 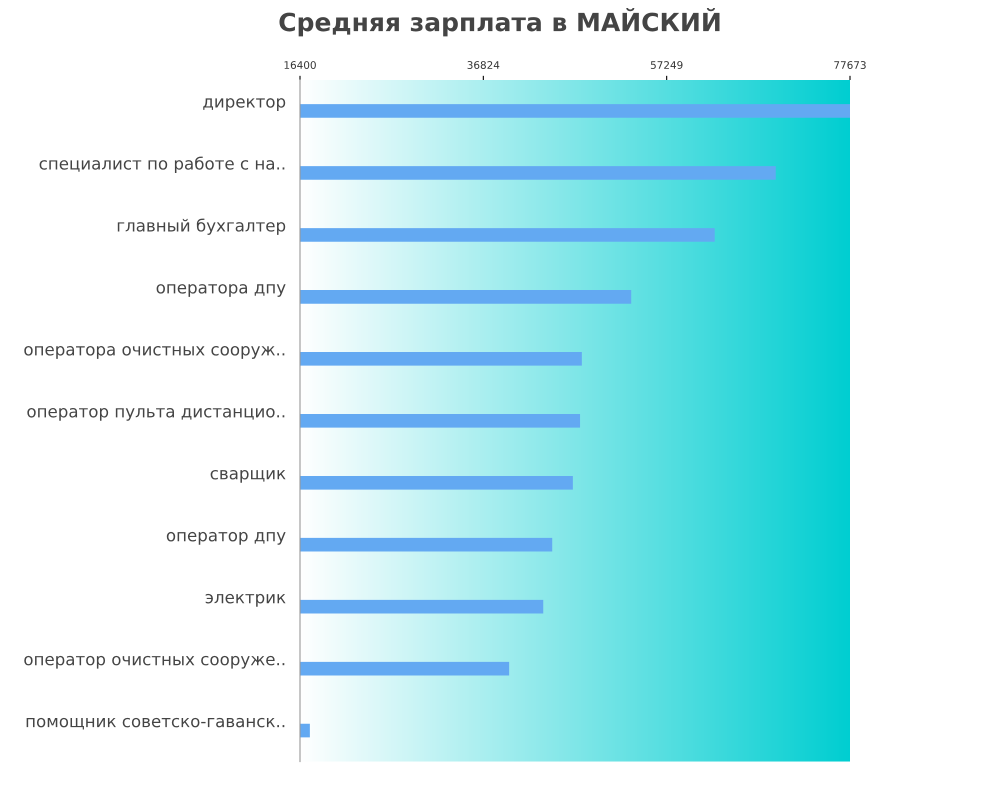 What do you see at coordinates (248, 476) in the screenshot?
I see `y-tick-label: сварщик` at bounding box center [248, 476].